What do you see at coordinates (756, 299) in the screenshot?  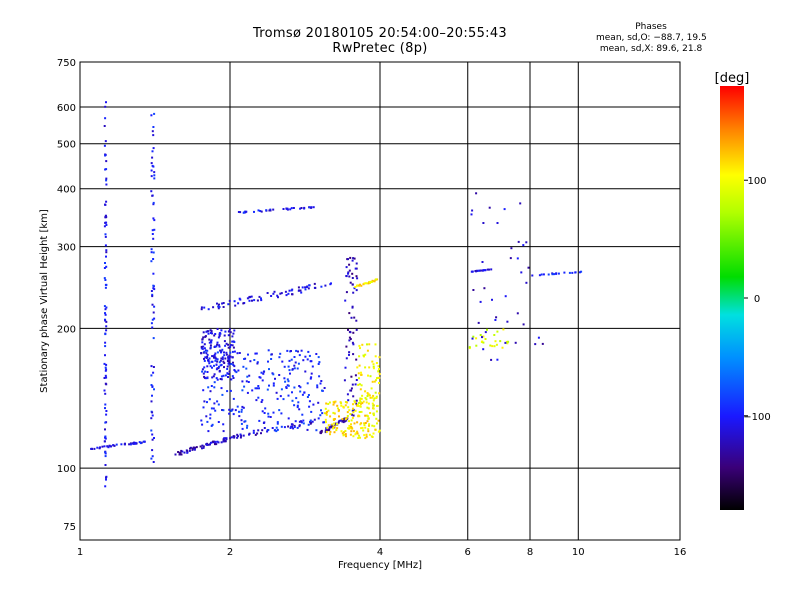 I see `colorbar-ticks: 100 0 −100` at bounding box center [756, 299].